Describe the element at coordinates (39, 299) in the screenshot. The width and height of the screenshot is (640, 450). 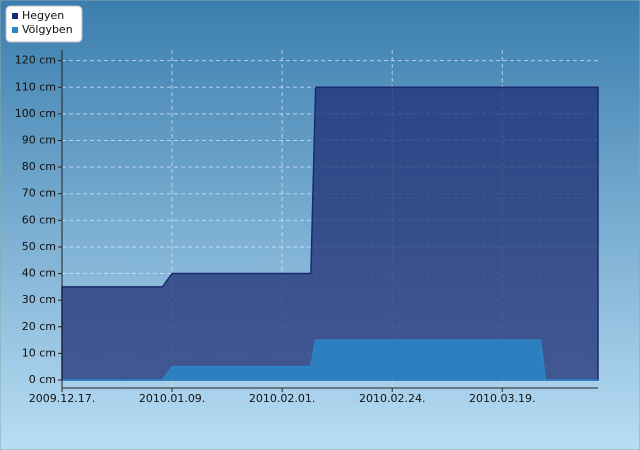
I see `y-tick-label: 30 cm` at that location.